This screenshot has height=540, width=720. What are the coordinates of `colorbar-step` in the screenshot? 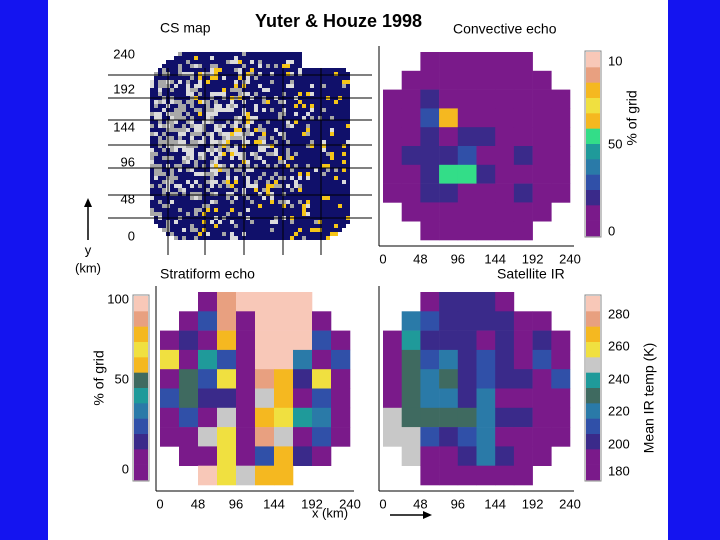 It's located at (141, 304).